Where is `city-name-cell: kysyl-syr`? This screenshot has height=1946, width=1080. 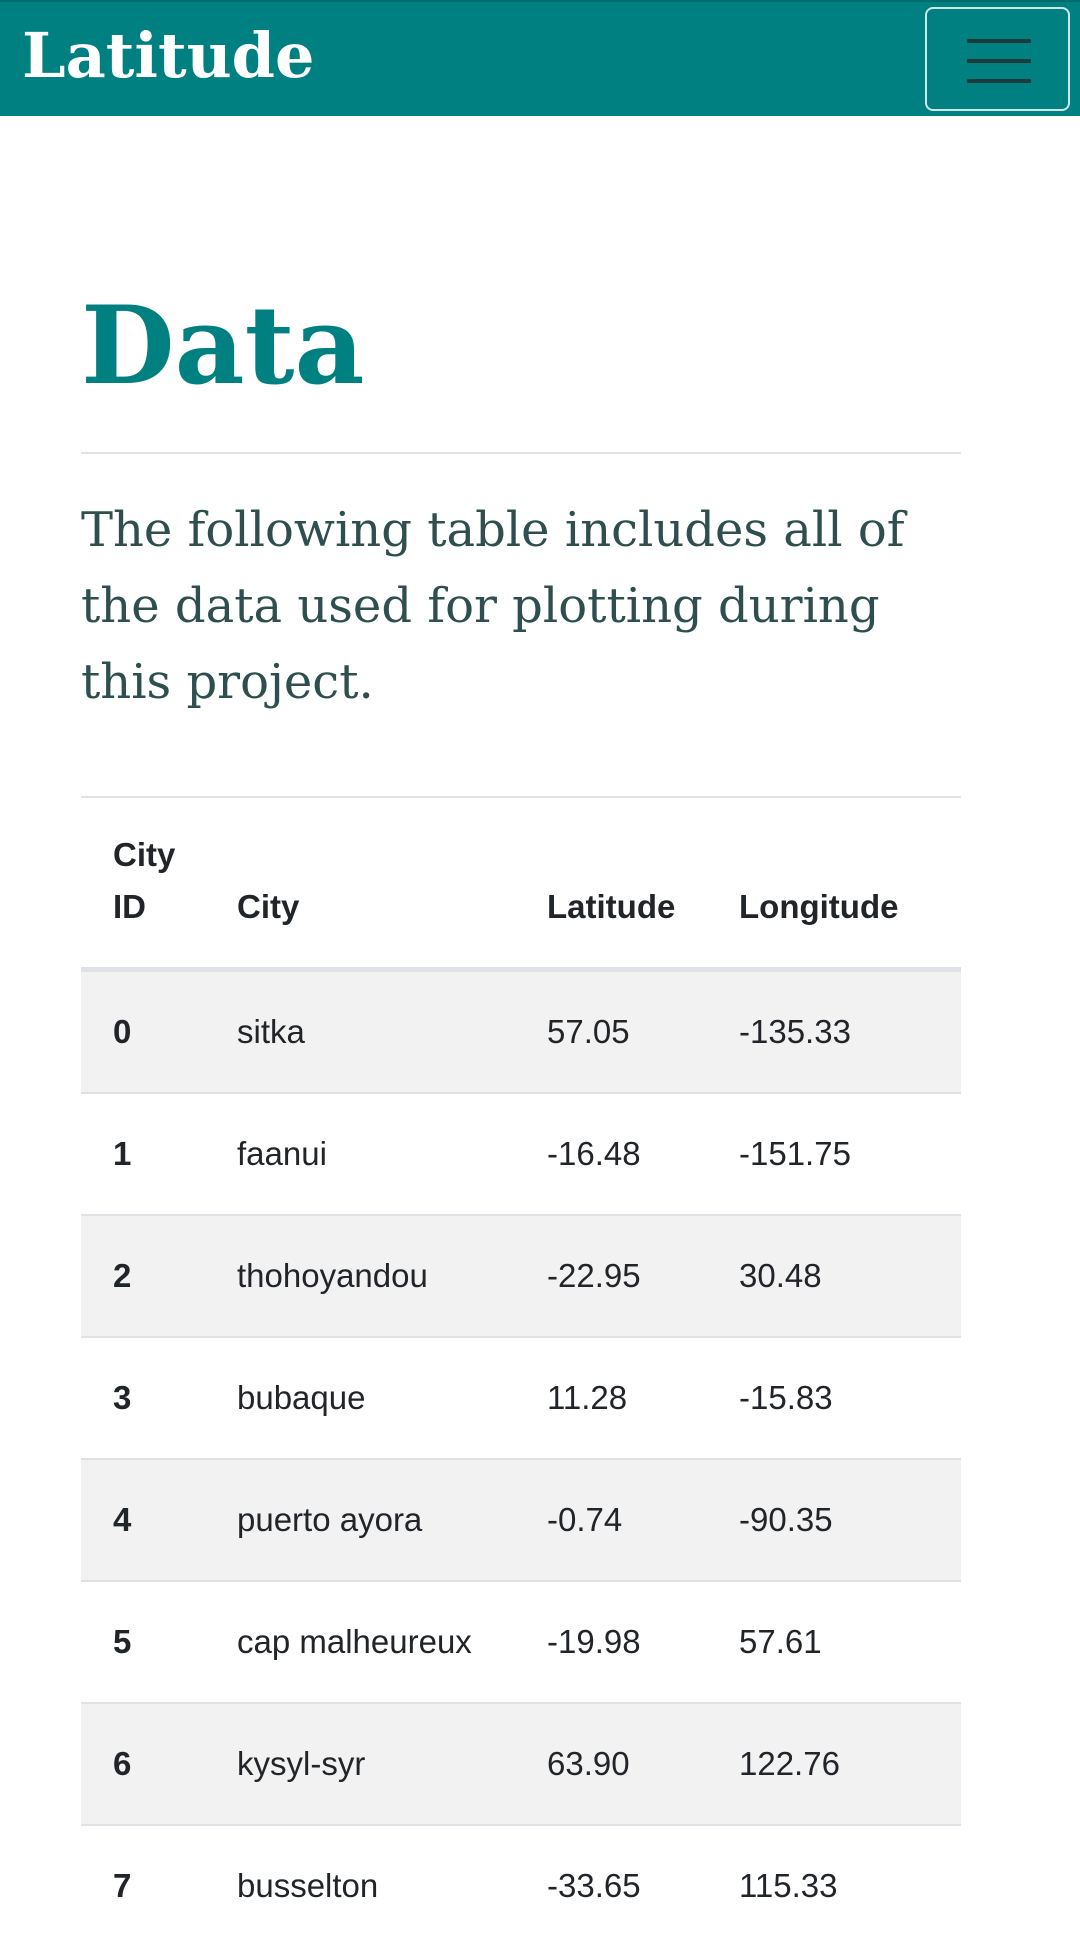
city-name-cell: kysyl-syr is located at coordinates (360, 1763).